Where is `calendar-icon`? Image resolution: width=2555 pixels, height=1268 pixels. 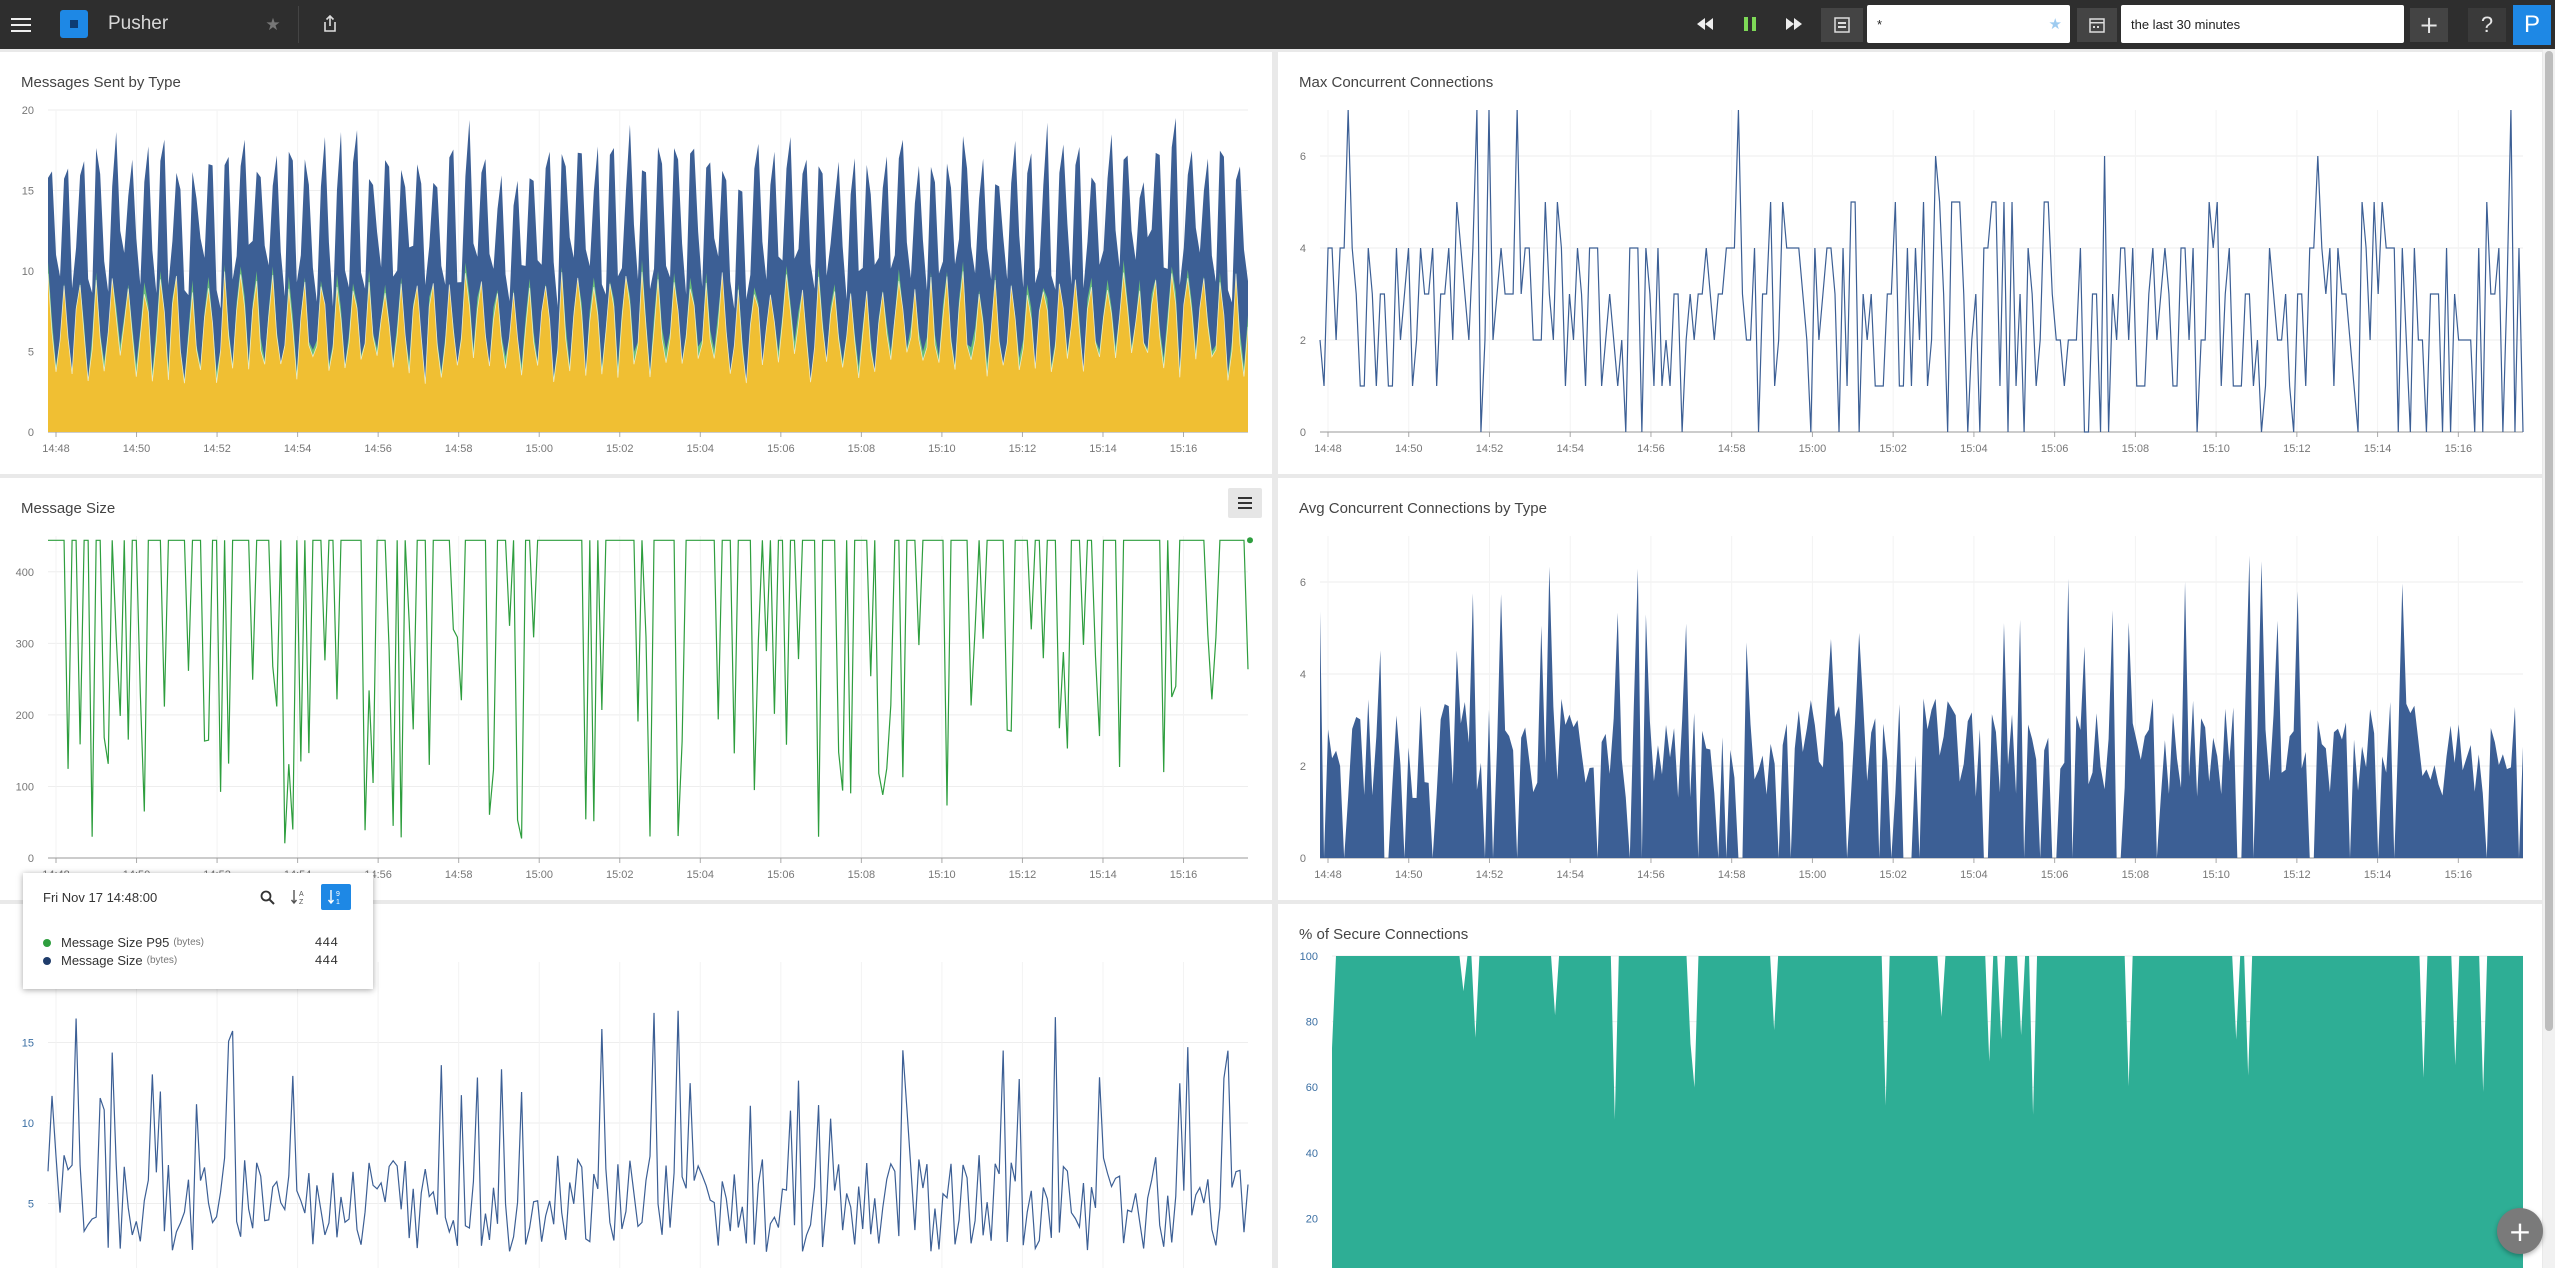
calendar-icon is located at coordinates (2097, 25).